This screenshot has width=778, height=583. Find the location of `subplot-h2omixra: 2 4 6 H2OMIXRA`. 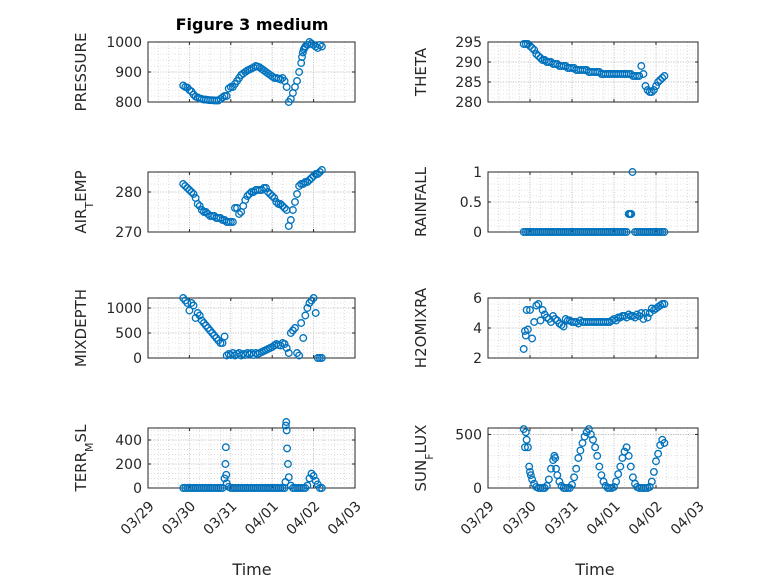

subplot-h2omixra: 2 4 6 H2OMIXRA is located at coordinates (555, 327).